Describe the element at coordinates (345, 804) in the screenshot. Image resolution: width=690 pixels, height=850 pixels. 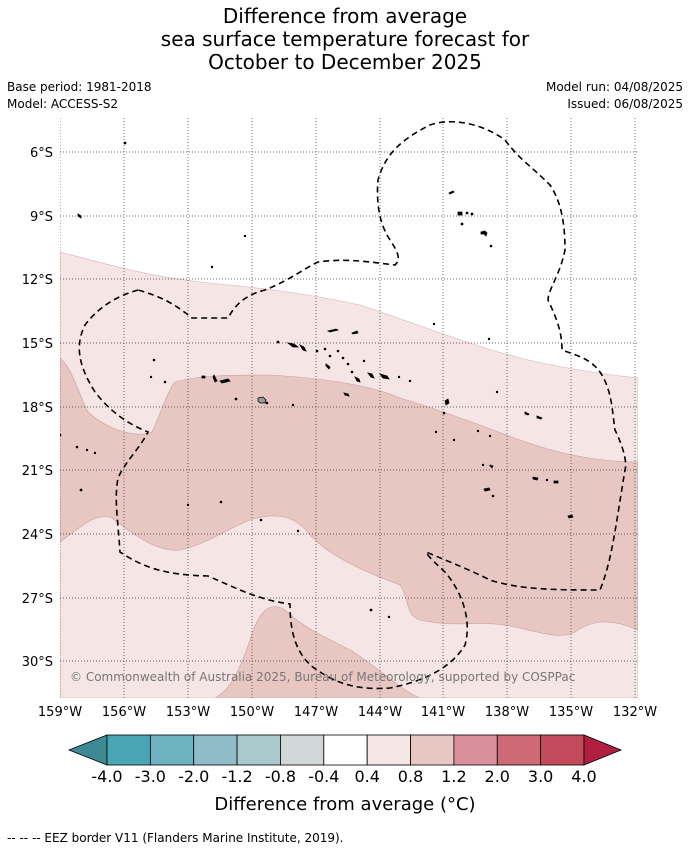
I see `colorbar-title: Difference from average (°C)` at that location.